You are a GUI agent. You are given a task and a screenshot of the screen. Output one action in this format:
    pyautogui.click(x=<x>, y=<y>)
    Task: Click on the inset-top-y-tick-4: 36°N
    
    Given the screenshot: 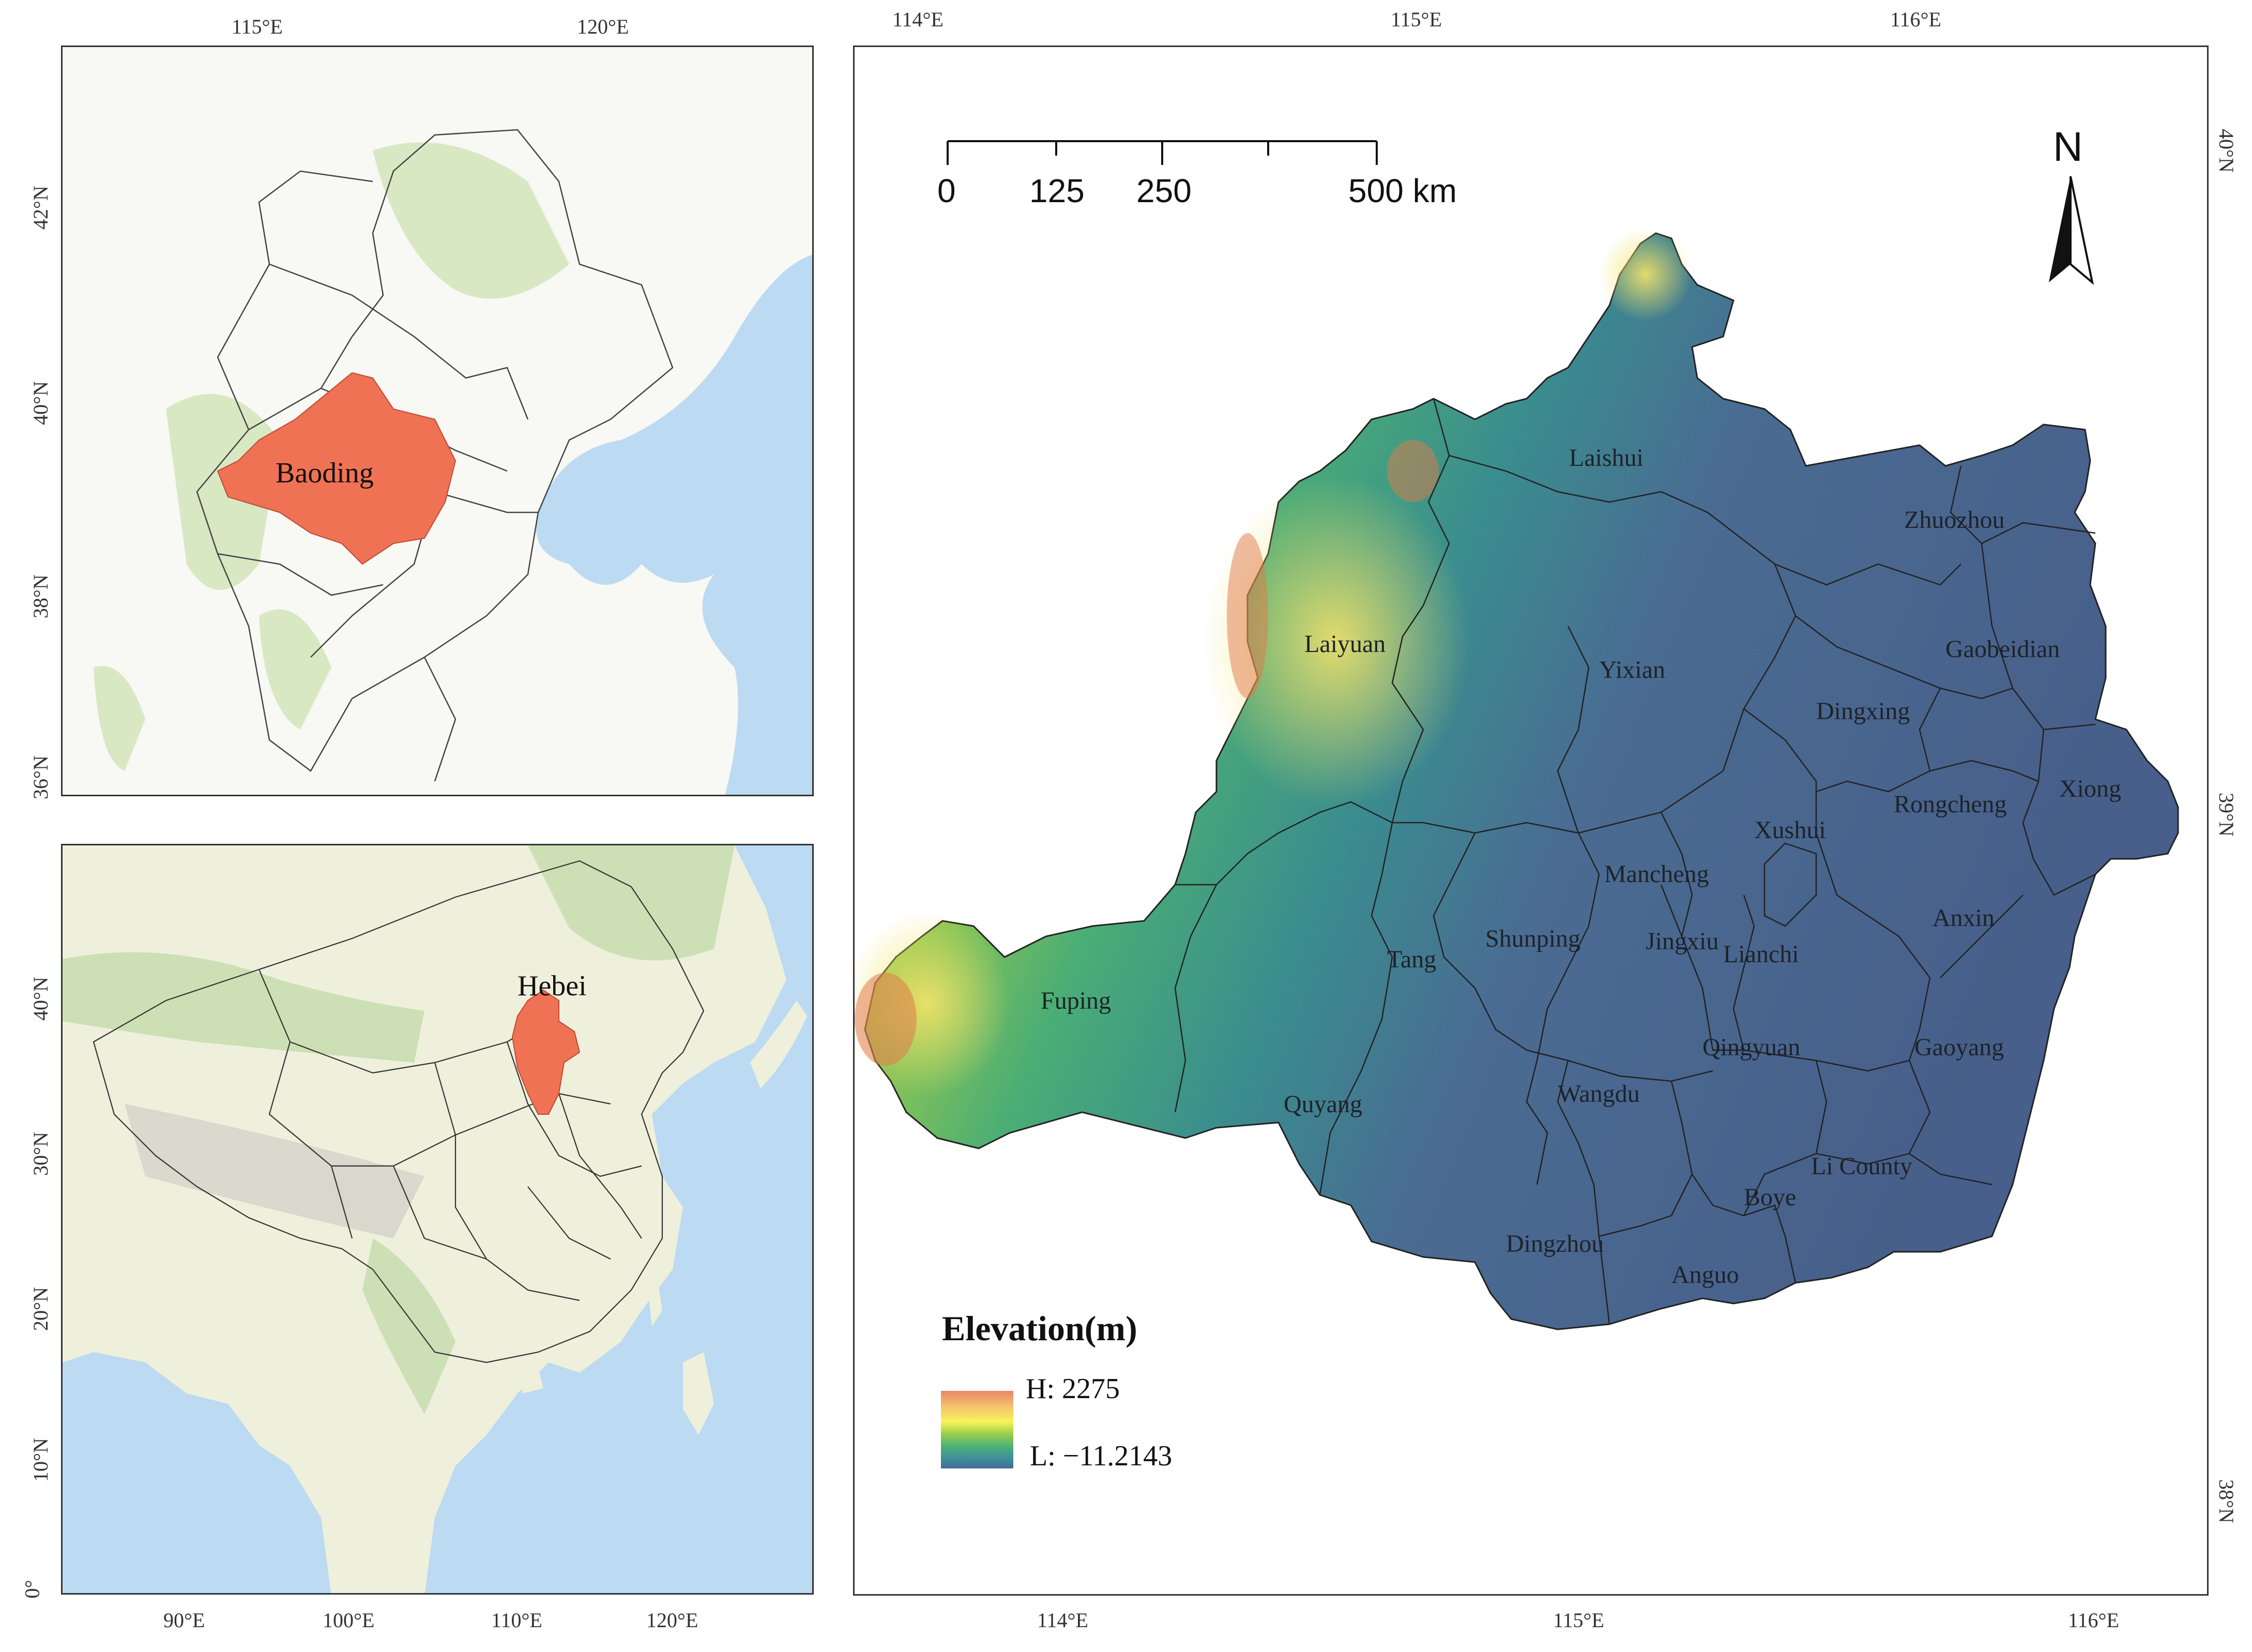 What is the action you would take?
    pyautogui.click(x=40, y=777)
    